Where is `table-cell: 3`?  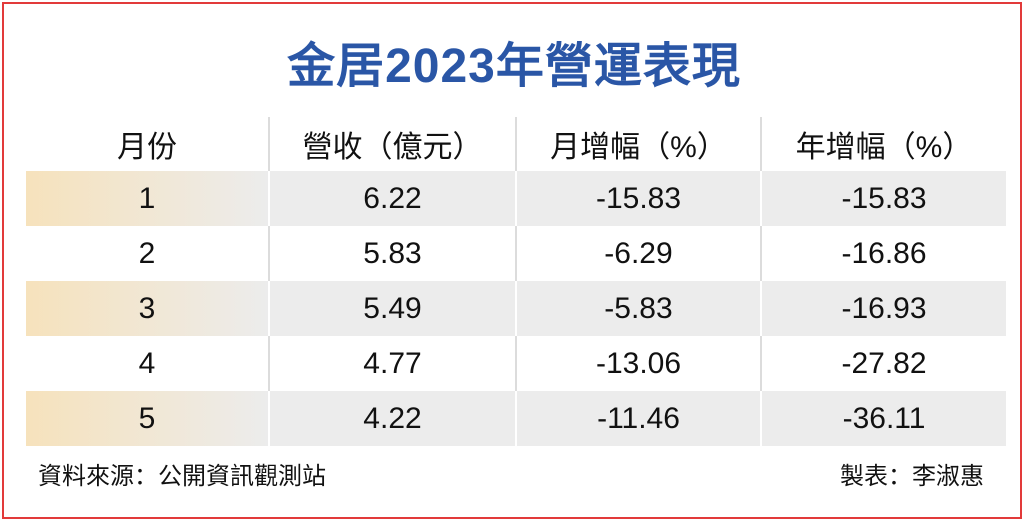 table-cell: 3 is located at coordinates (147, 308).